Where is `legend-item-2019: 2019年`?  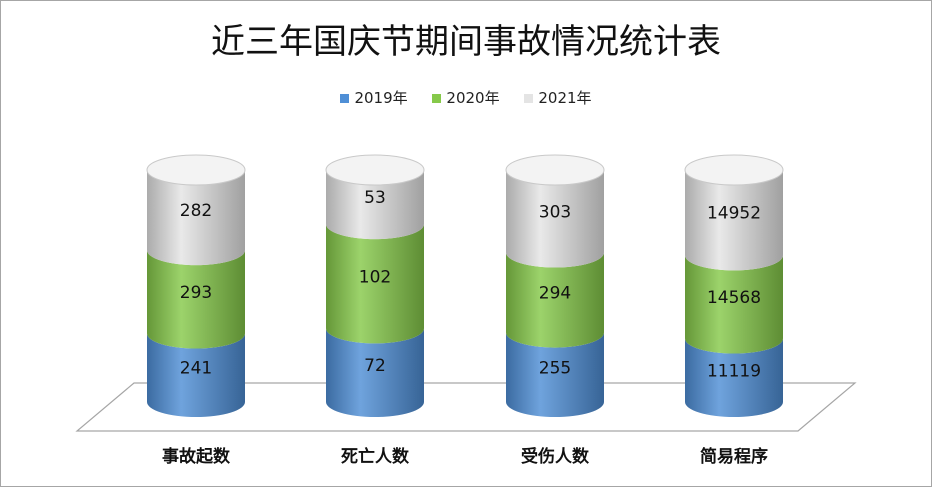 legend-item-2019: 2019年 is located at coordinates (374, 97).